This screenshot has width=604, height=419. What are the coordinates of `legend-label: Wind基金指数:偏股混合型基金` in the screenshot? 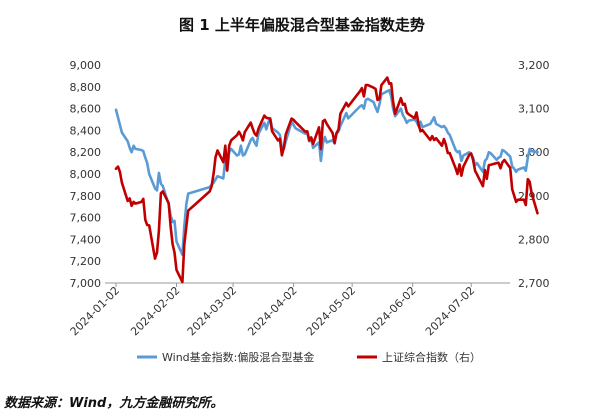 It's located at (238, 357).